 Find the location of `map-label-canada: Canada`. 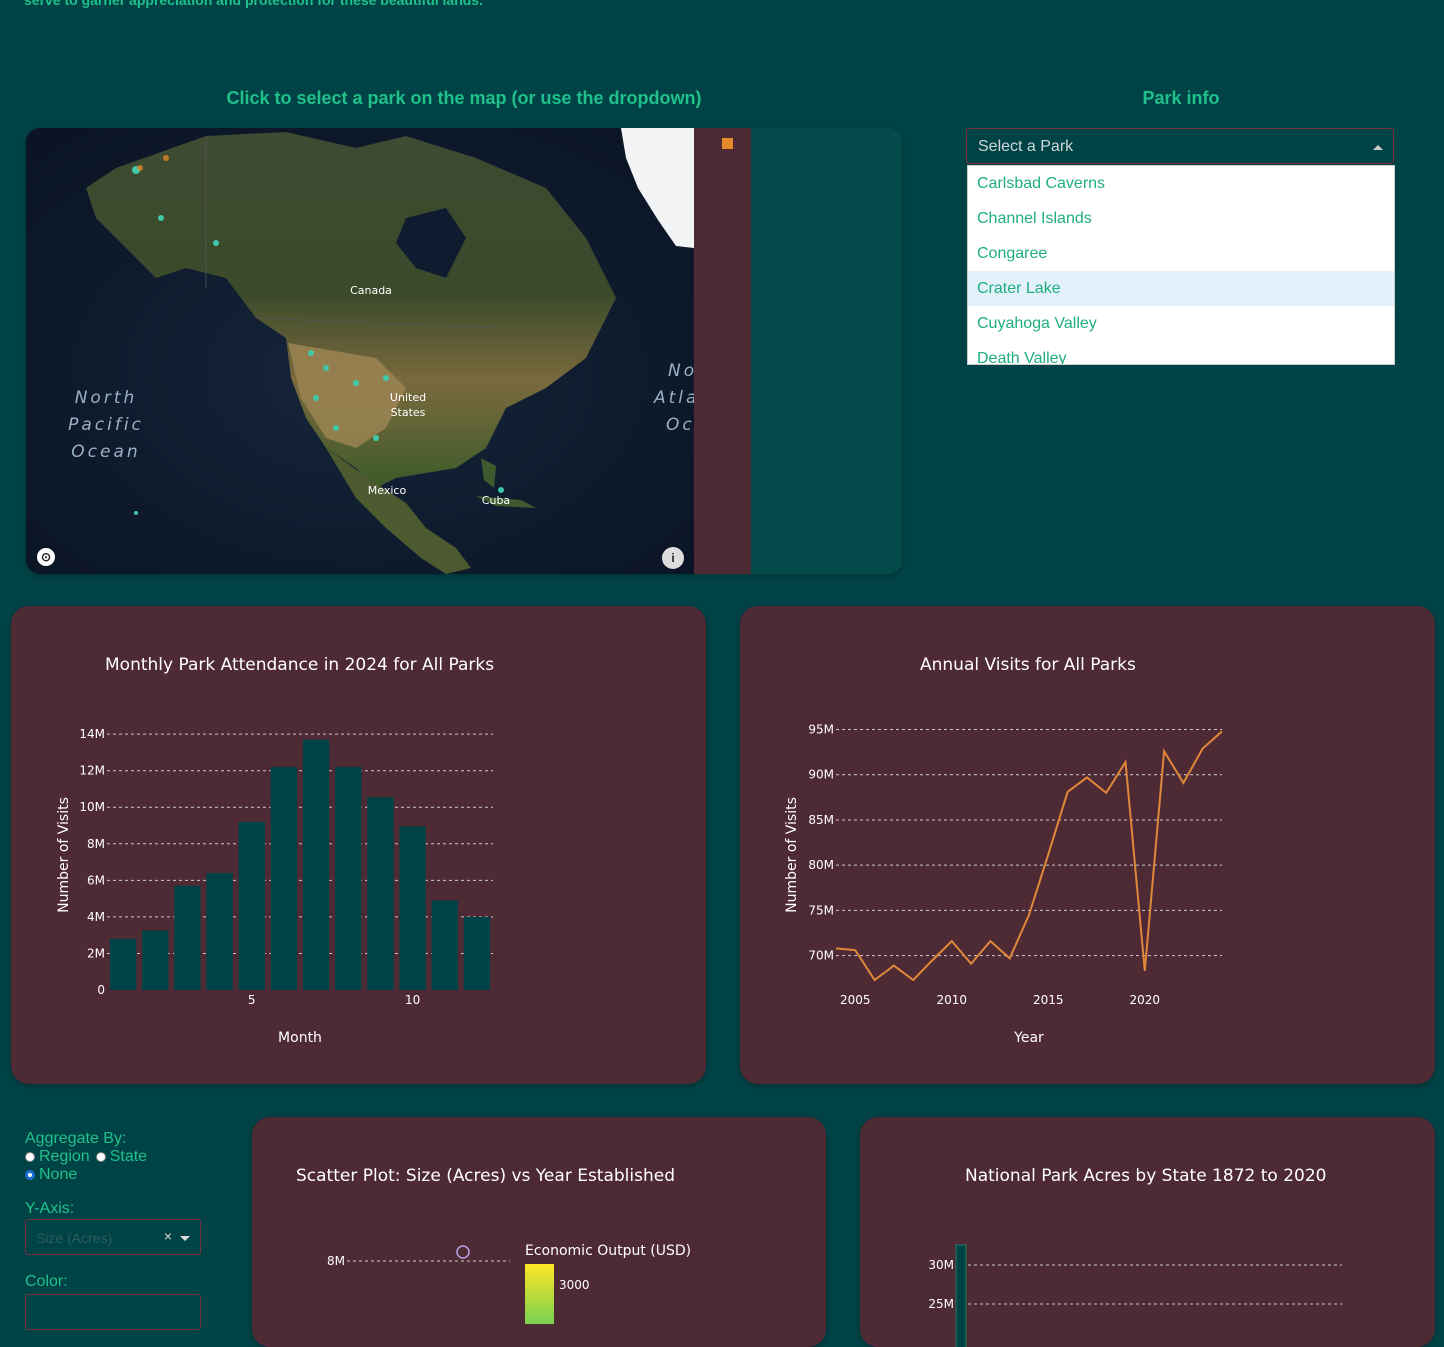

map-label-canada: Canada is located at coordinates (371, 290).